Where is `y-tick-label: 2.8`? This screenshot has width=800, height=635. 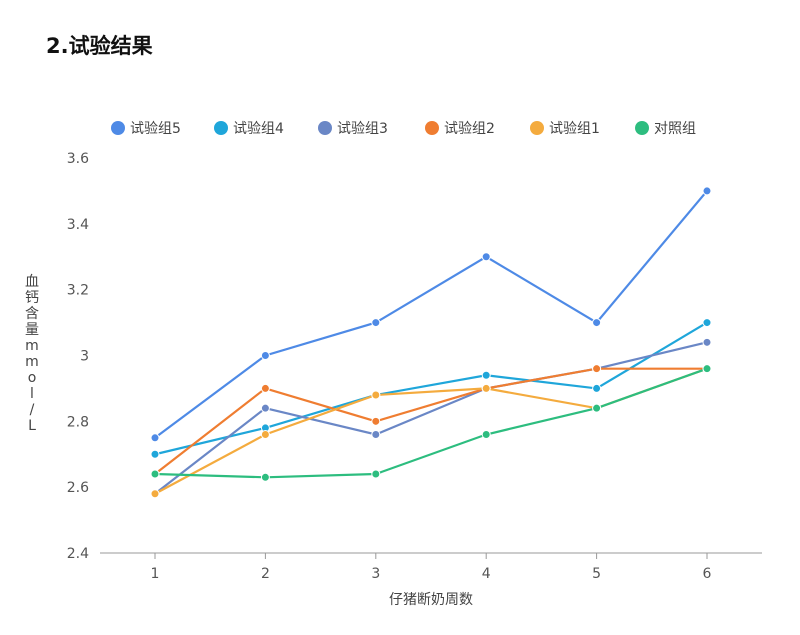
y-tick-label: 2.8 is located at coordinates (78, 422).